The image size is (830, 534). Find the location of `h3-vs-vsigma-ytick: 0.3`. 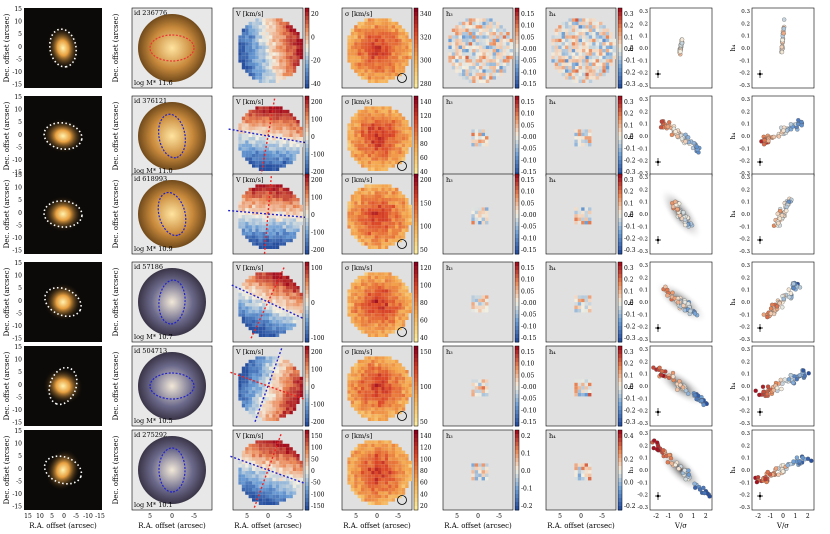

h3-vs-vsigma-ytick: 0.3 is located at coordinates (643, 100).